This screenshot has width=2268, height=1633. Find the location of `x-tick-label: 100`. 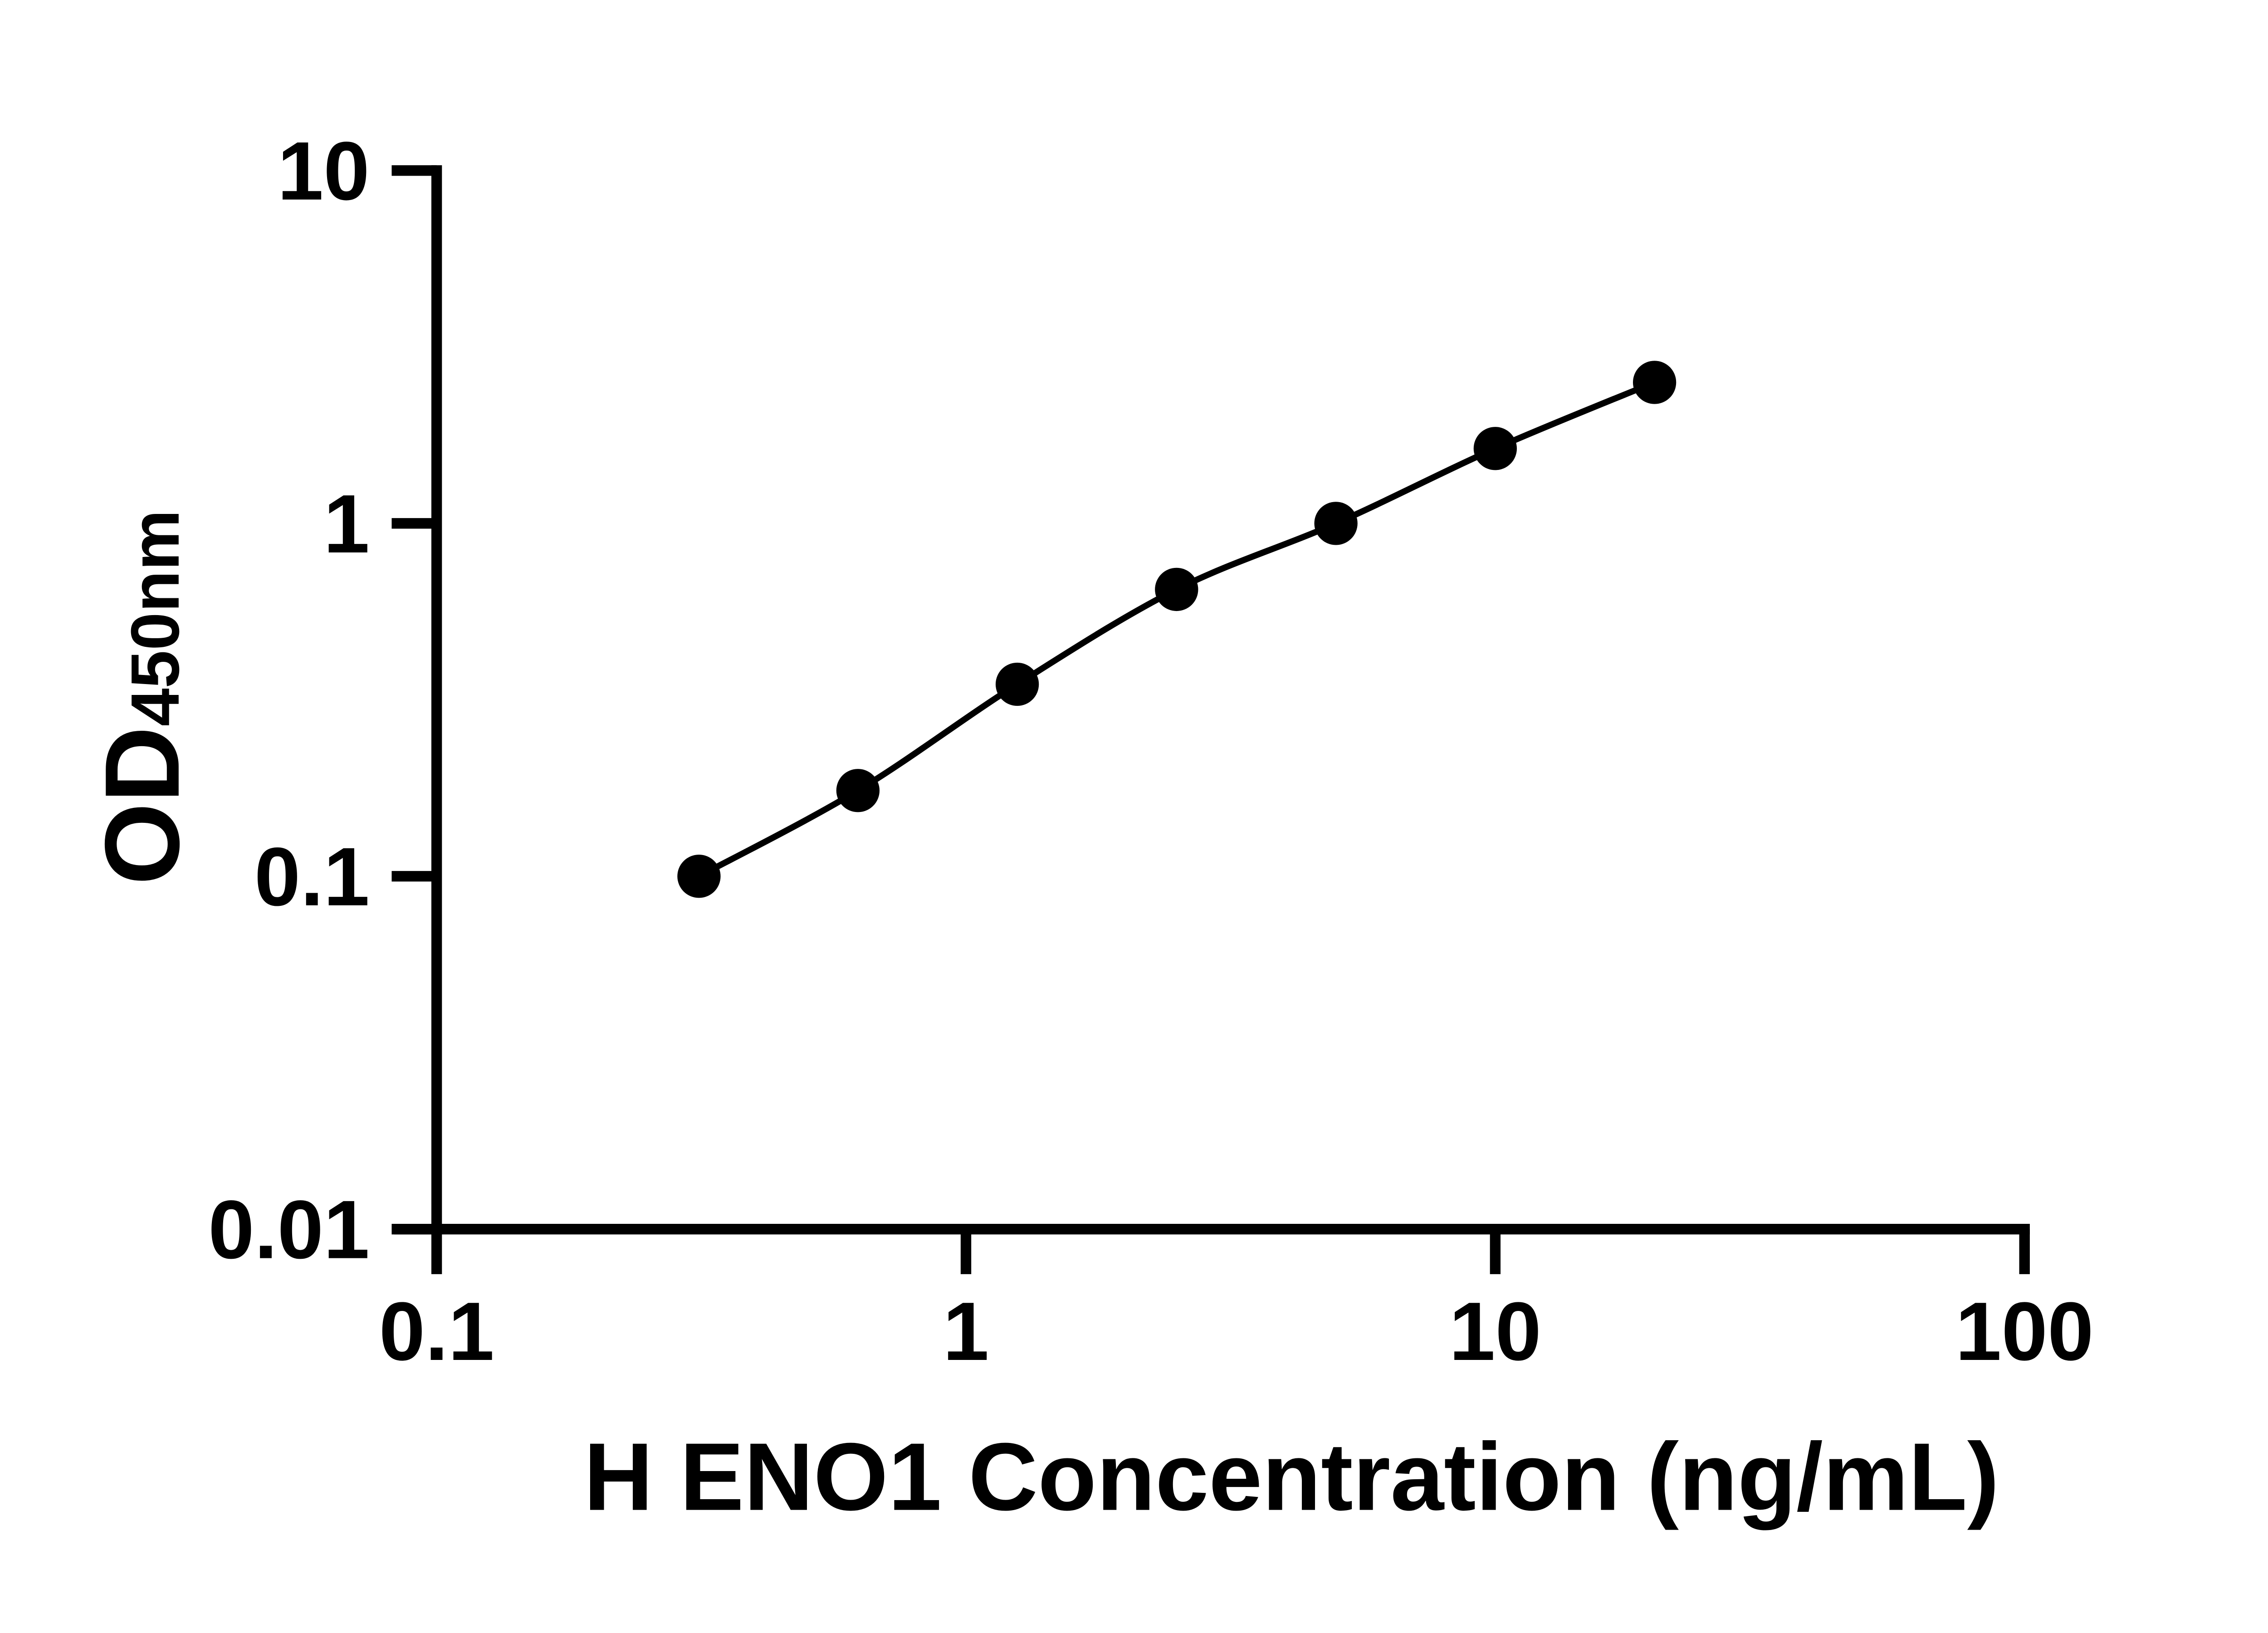

x-tick-label: 100 is located at coordinates (2025, 1331).